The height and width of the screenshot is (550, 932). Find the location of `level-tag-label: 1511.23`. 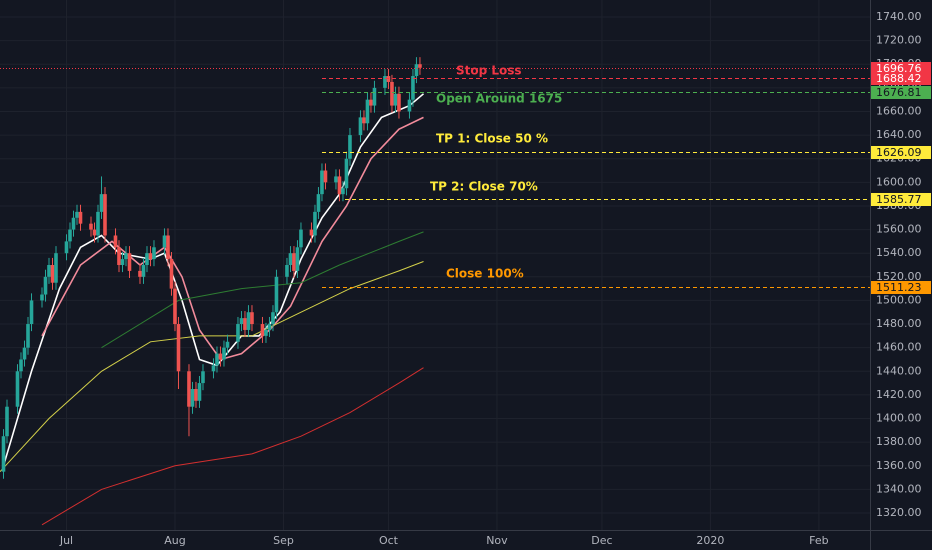

level-tag-label: 1511.23 is located at coordinates (899, 287).